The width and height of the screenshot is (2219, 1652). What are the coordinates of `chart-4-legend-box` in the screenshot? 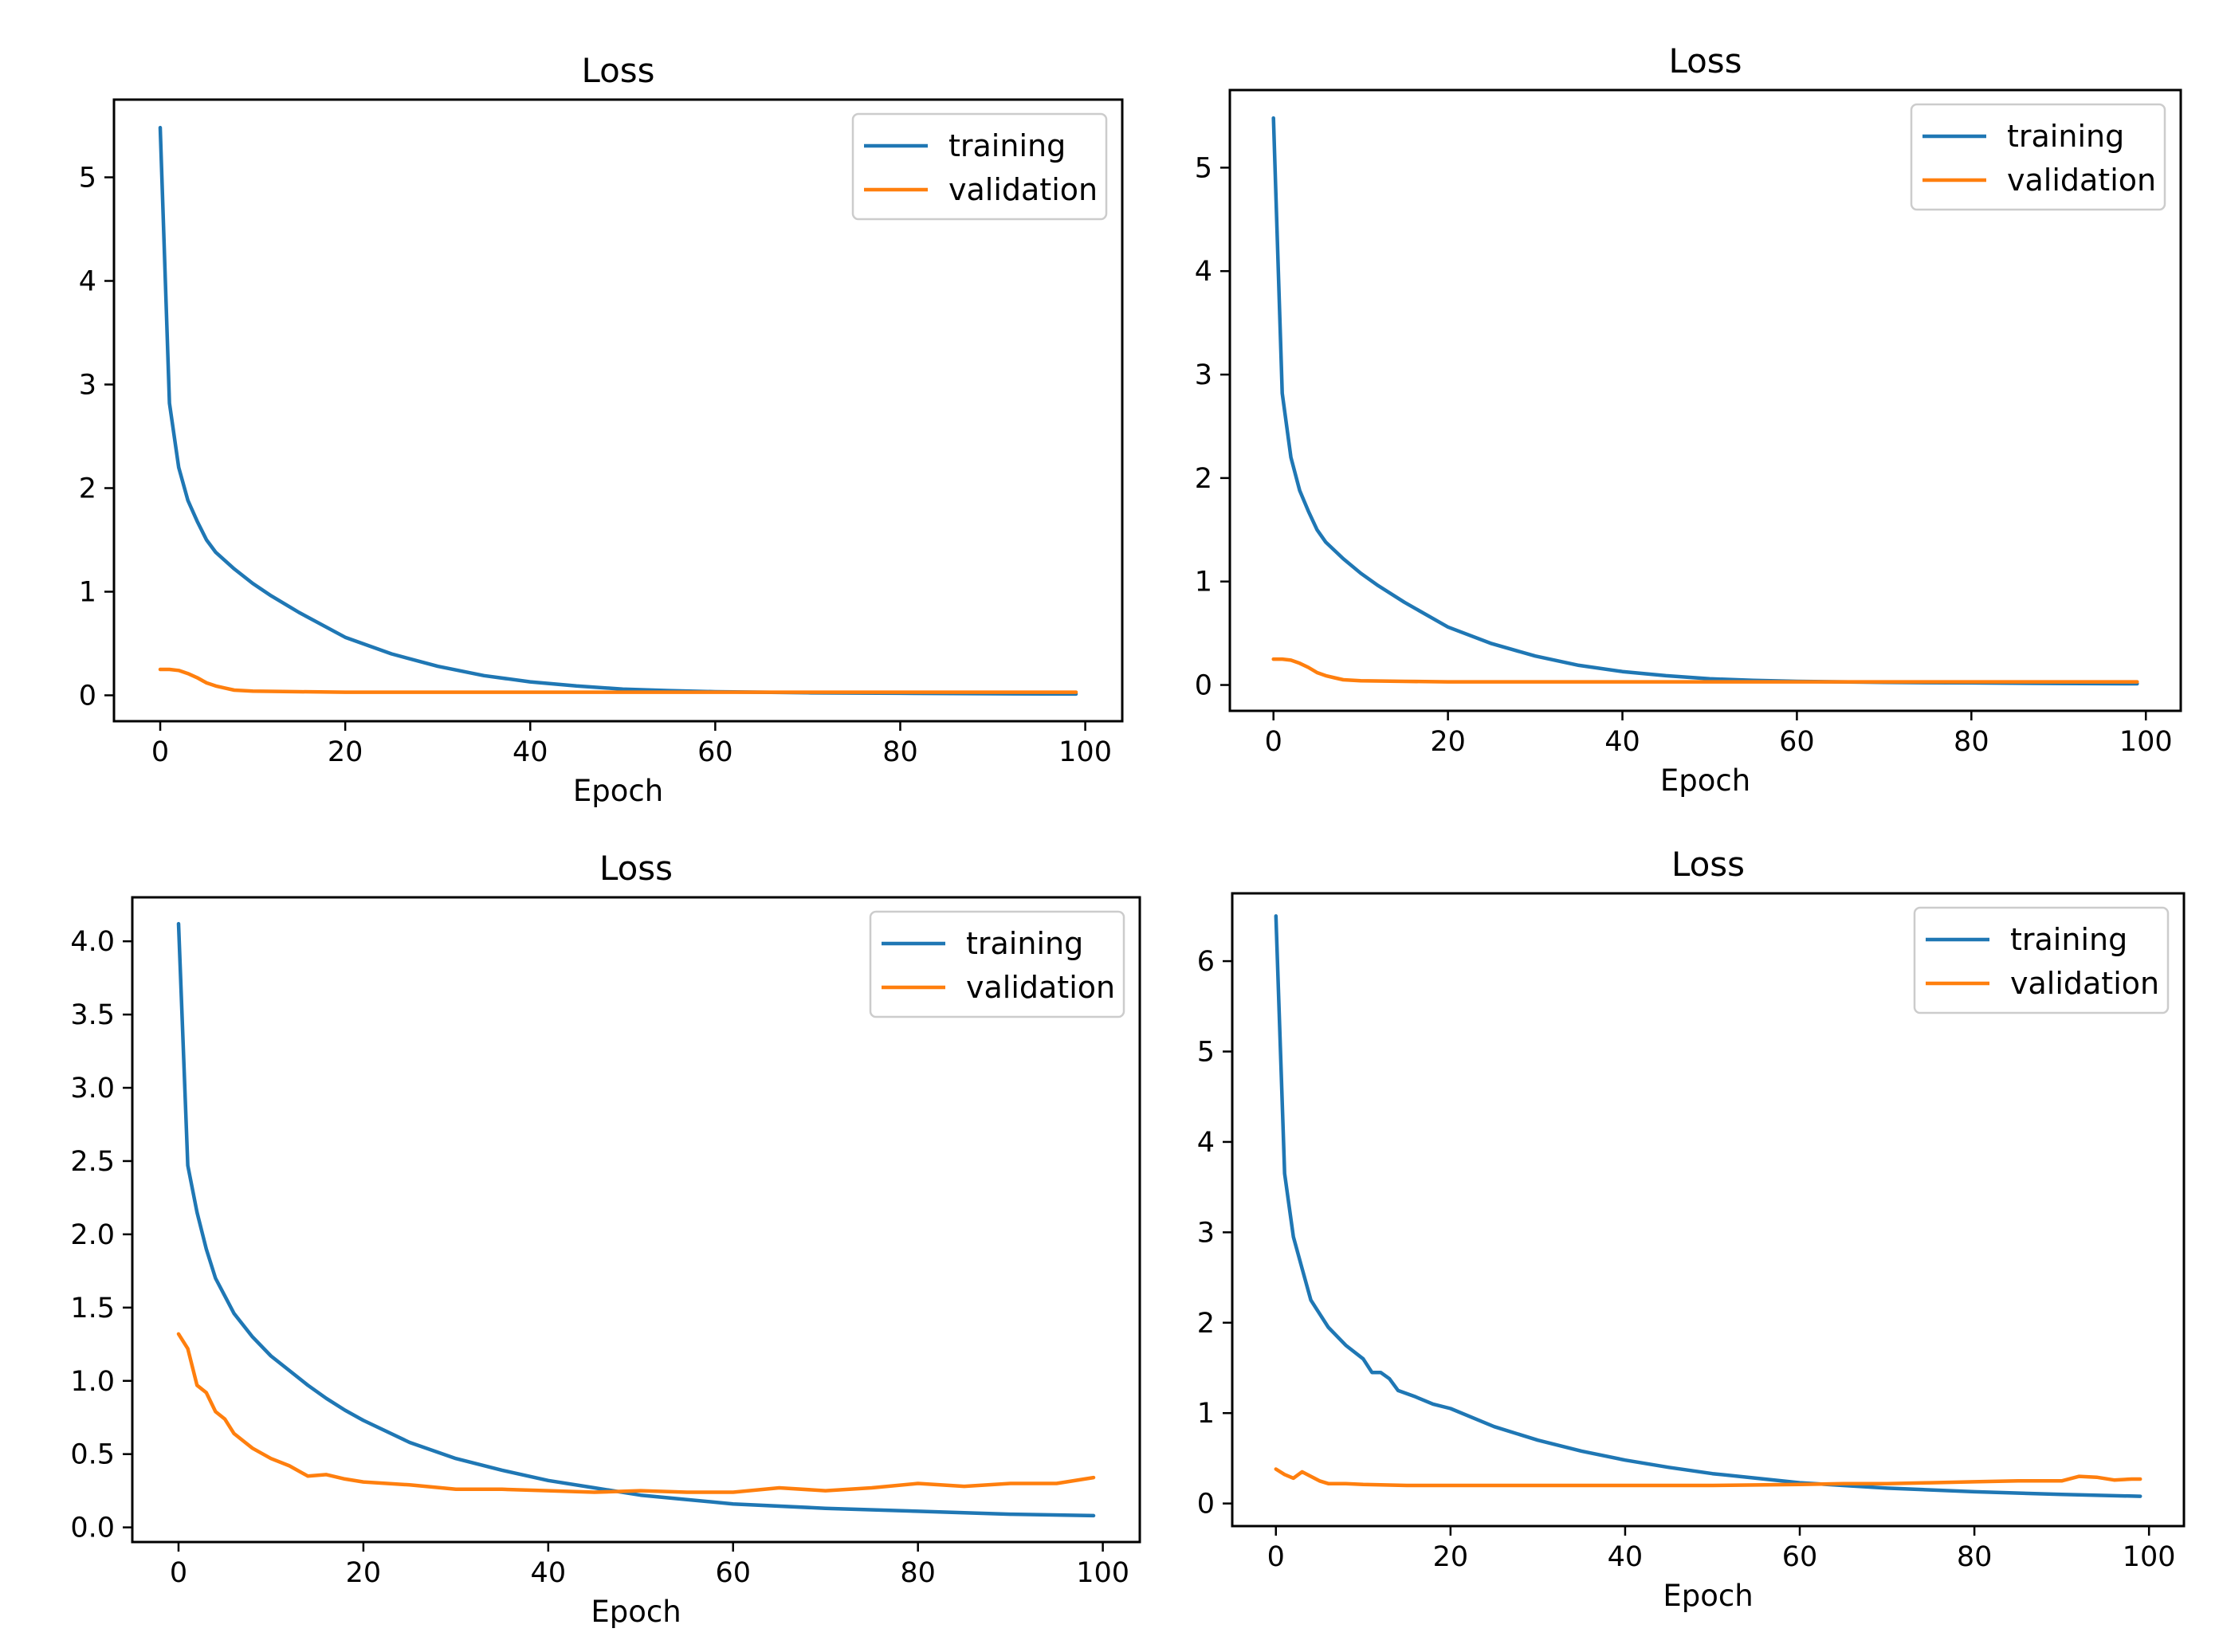 It's located at (2041, 960).